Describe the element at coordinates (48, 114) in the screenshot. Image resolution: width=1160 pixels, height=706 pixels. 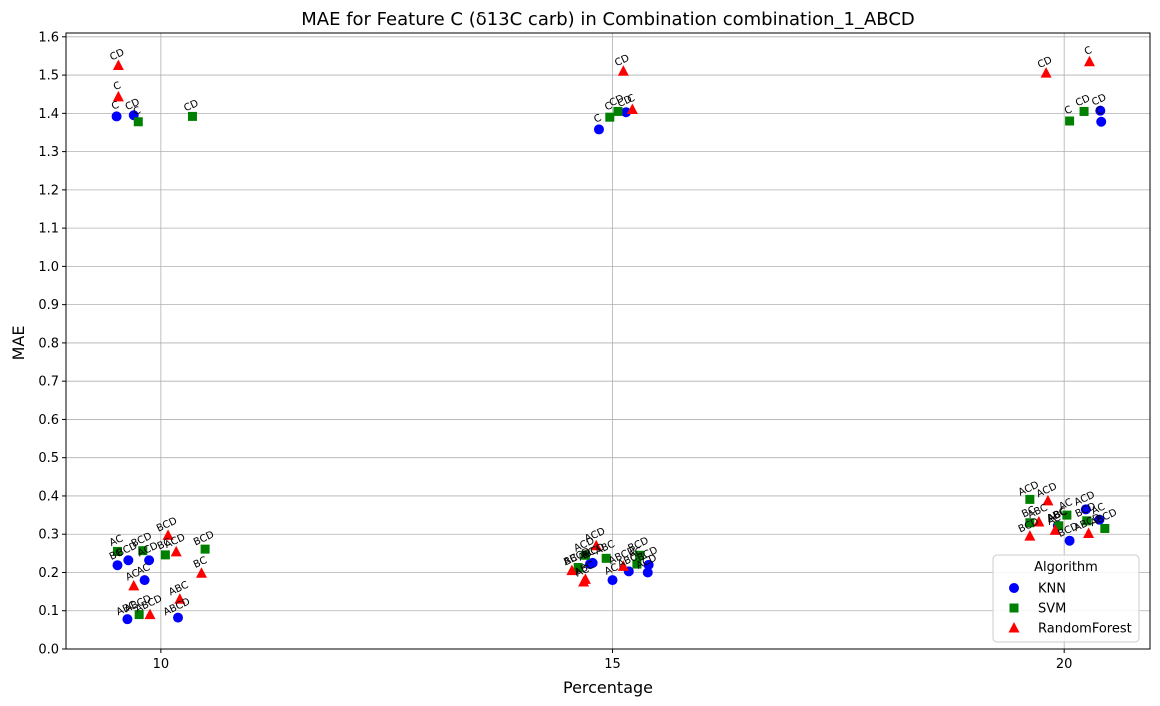
I see `y-tick-label: 1.4` at that location.